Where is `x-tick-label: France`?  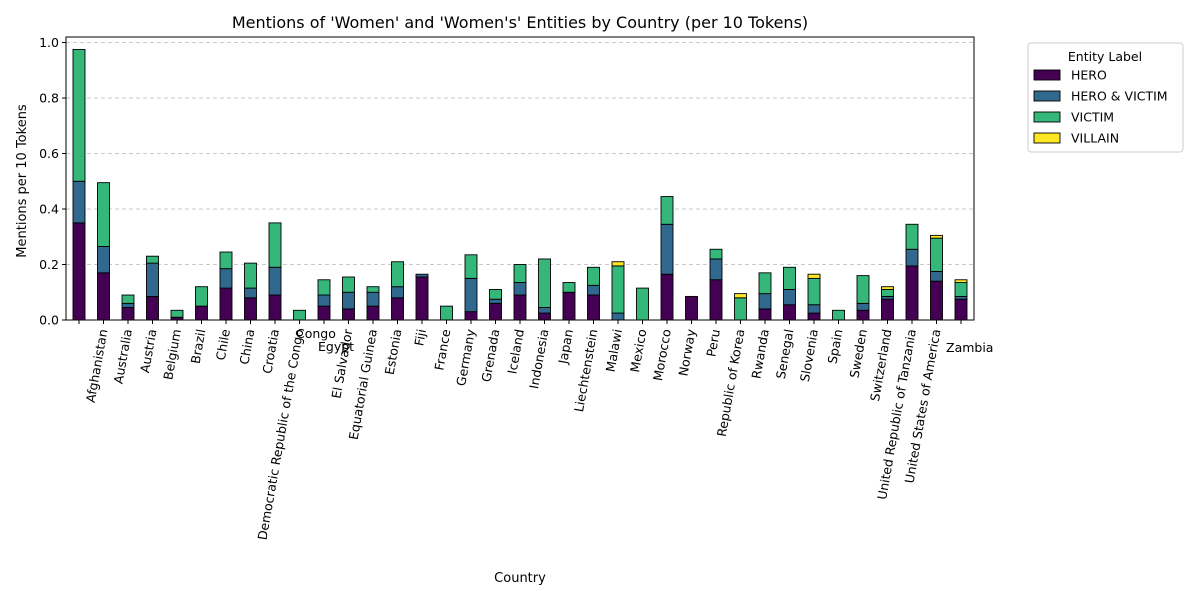 x-tick-label: France is located at coordinates (442, 350).